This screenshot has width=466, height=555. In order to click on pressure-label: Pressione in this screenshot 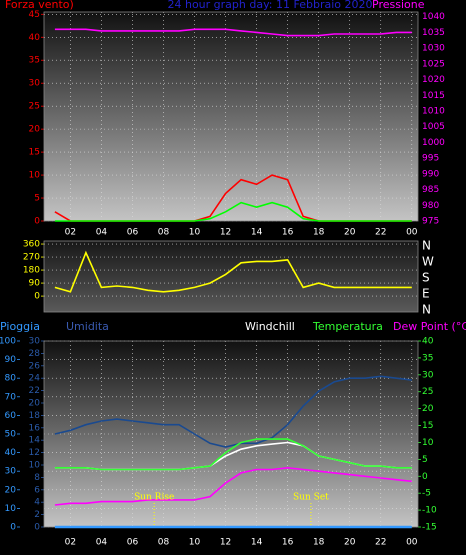, I will do `click(398, 5)`.